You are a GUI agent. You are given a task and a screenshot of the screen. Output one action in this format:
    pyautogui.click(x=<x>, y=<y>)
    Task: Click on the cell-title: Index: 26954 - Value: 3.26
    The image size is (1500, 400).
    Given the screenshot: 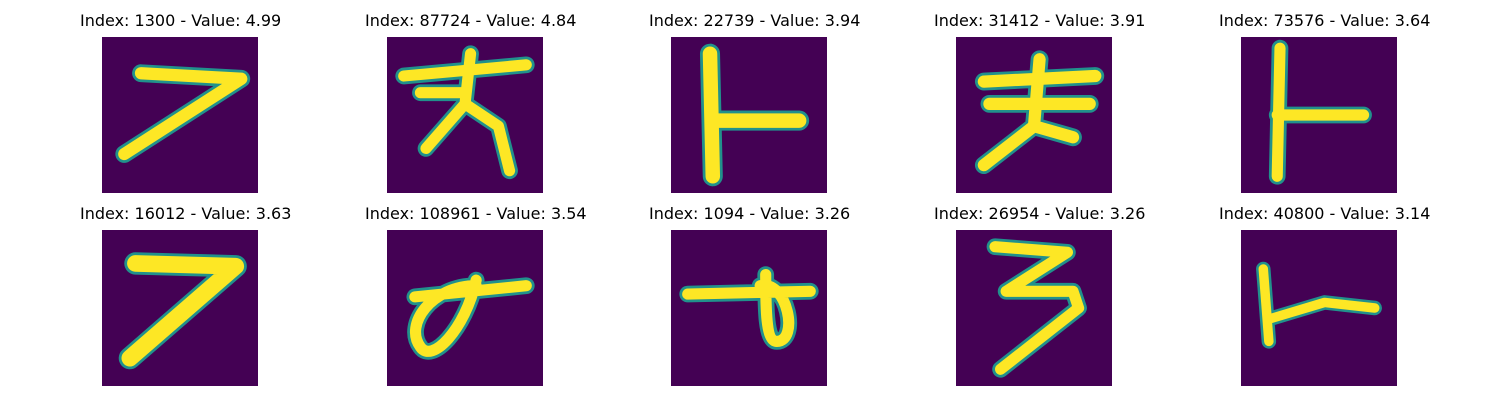 What is the action you would take?
    pyautogui.click(x=1034, y=214)
    